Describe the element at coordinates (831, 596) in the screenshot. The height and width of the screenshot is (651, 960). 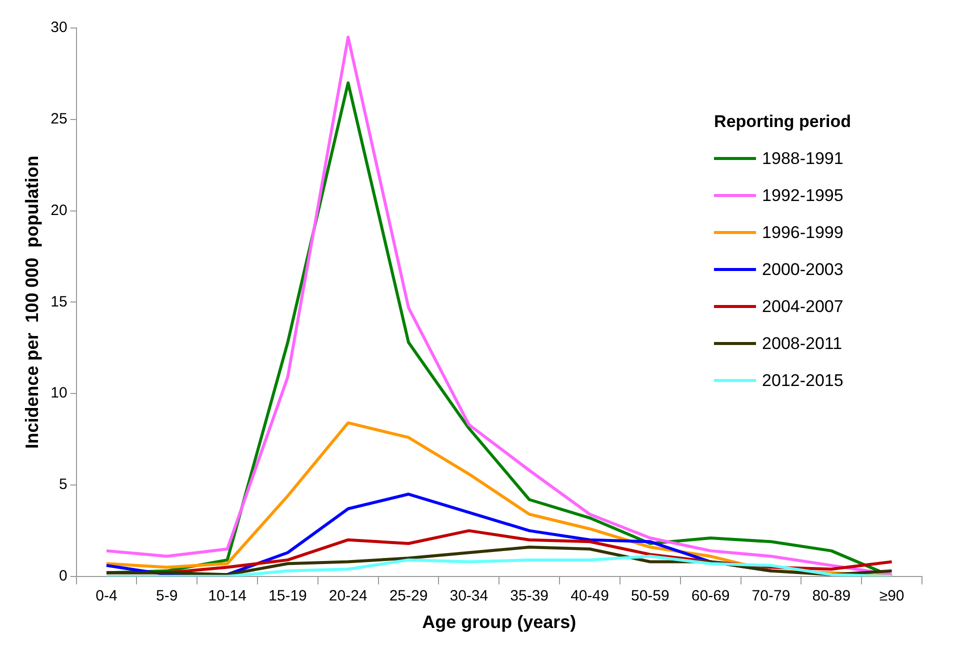
I see `x-tick-label: 80-89` at that location.